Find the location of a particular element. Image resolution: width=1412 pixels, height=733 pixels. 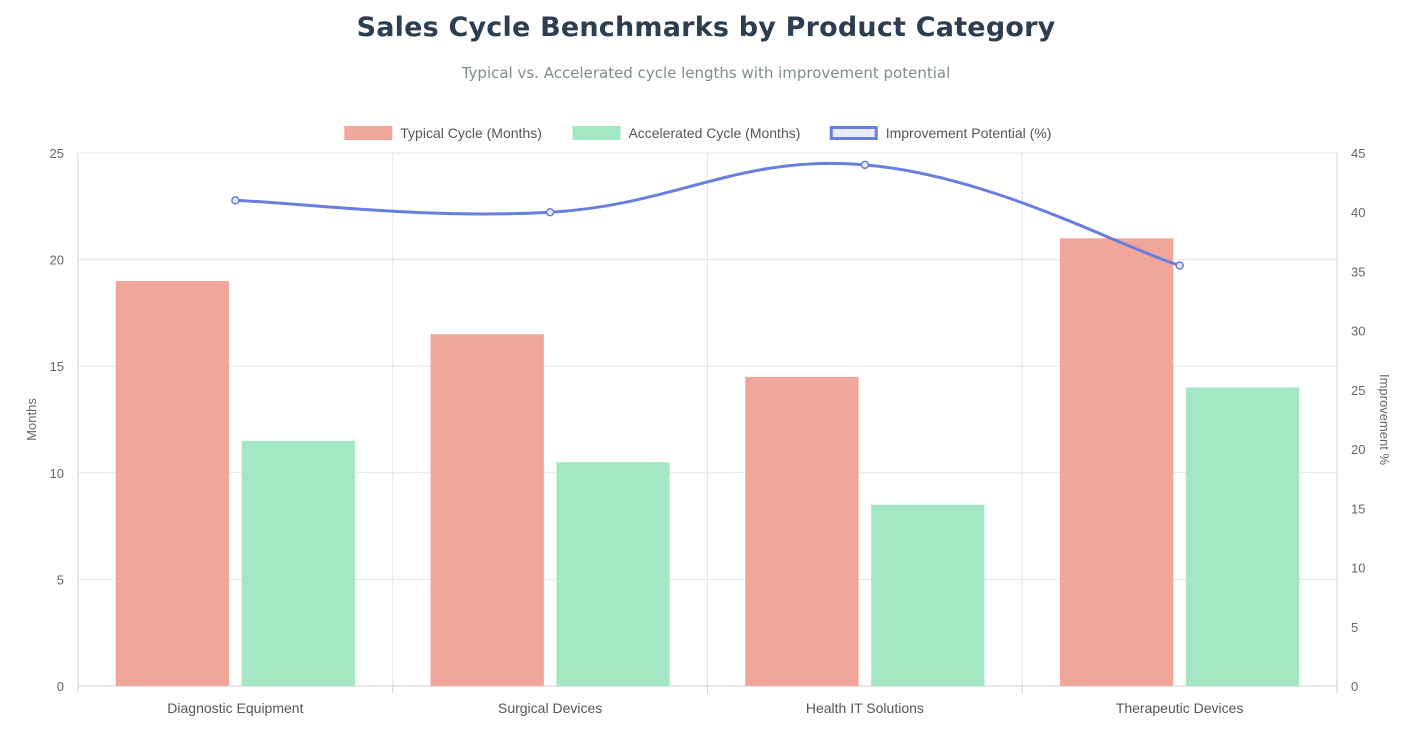

y2-tick-label: 40 is located at coordinates (1358, 212).